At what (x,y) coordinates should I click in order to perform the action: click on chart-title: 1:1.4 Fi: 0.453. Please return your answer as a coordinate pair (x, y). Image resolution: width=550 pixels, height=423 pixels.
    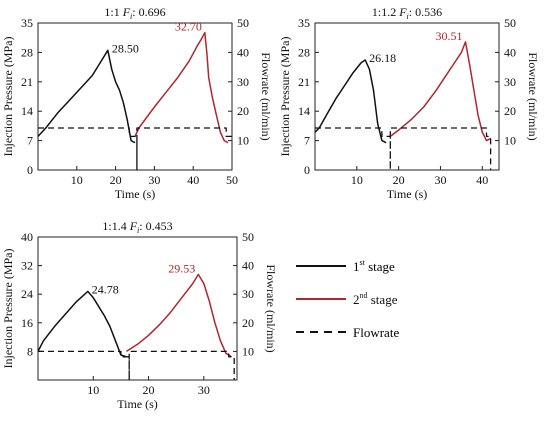
    Looking at the image, I should click on (137, 227).